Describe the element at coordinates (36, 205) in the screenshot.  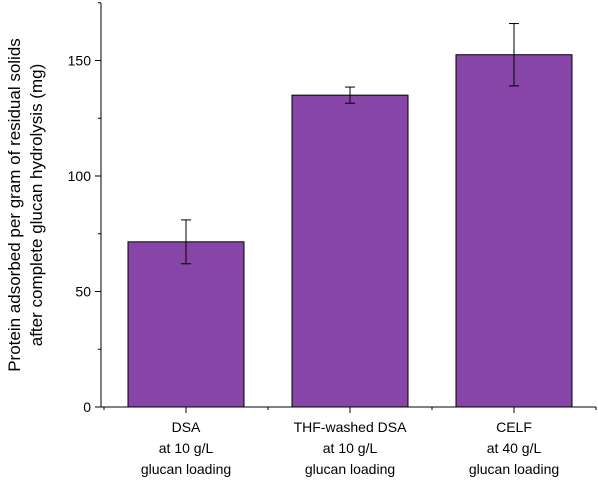
I see `y-axis-title-line: after complete glucan hydrolysis (mg)` at that location.